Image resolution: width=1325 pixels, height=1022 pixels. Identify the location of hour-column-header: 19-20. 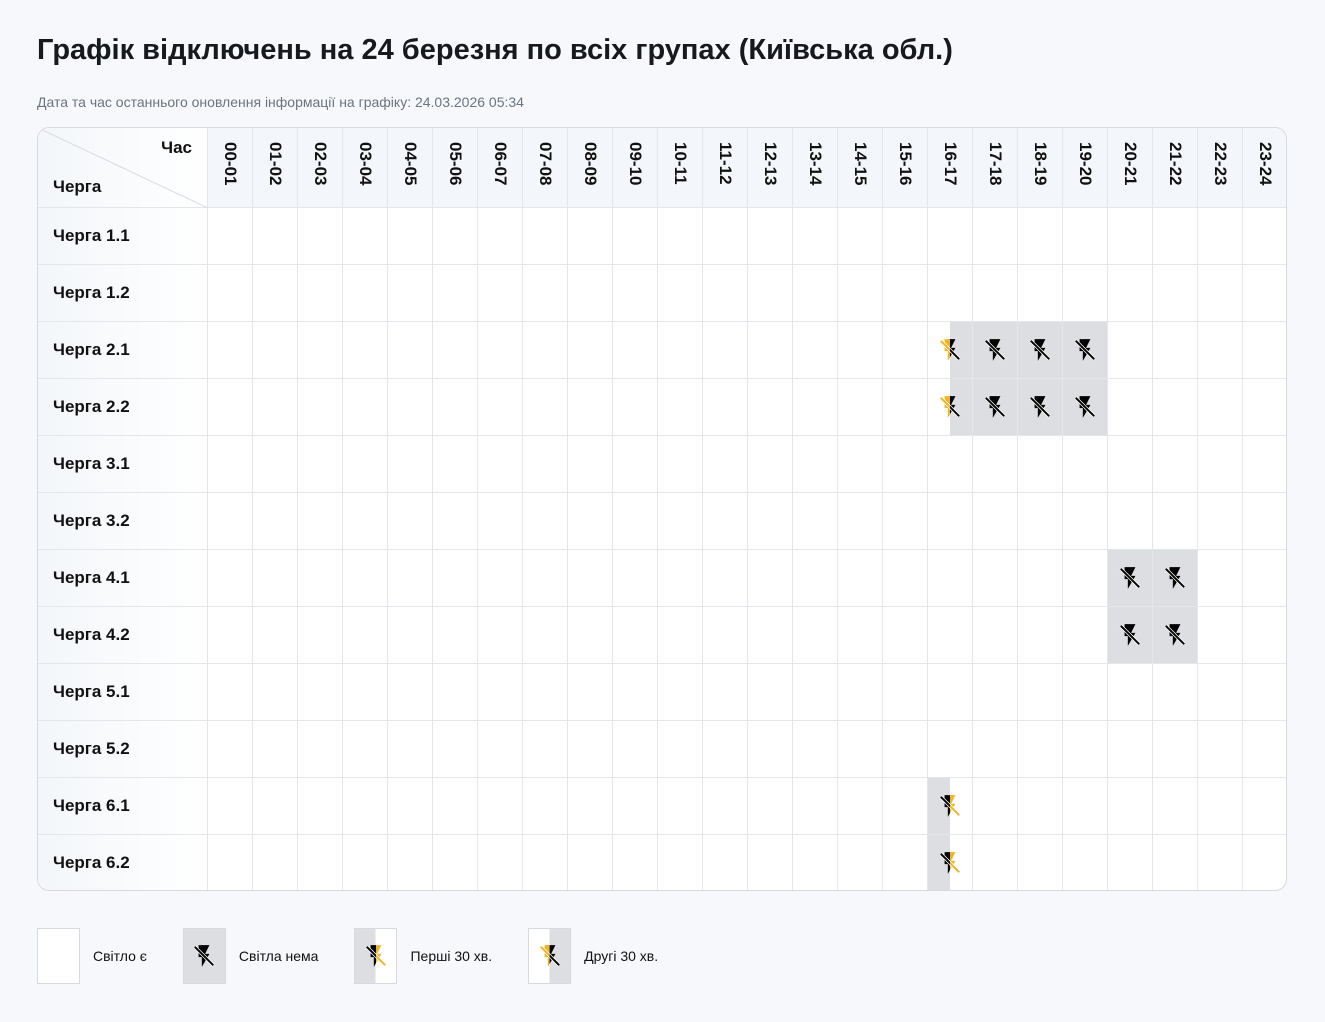
(1085, 168).